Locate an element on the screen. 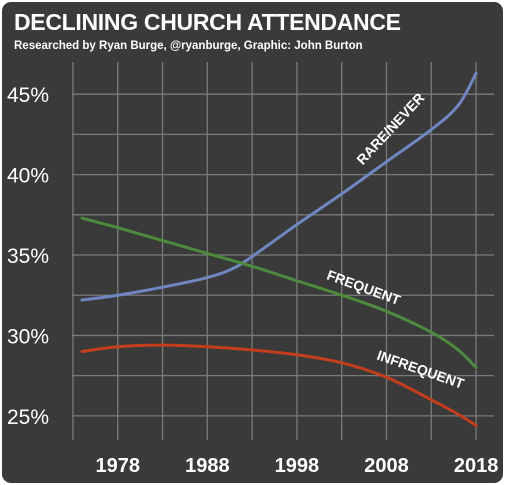 This screenshot has width=505, height=485. x-axis: 1978 1988 1998 2008 2018 is located at coordinates (297, 466).